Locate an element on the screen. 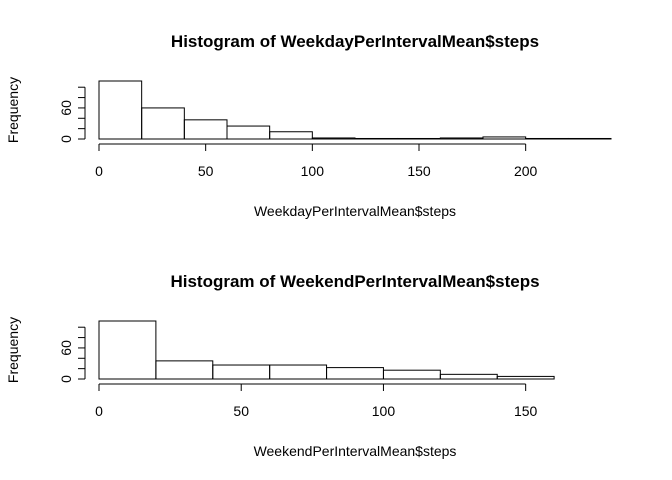 Image resolution: width=672 pixels, height=480 pixels. x-tick-label: 200 is located at coordinates (526, 171).